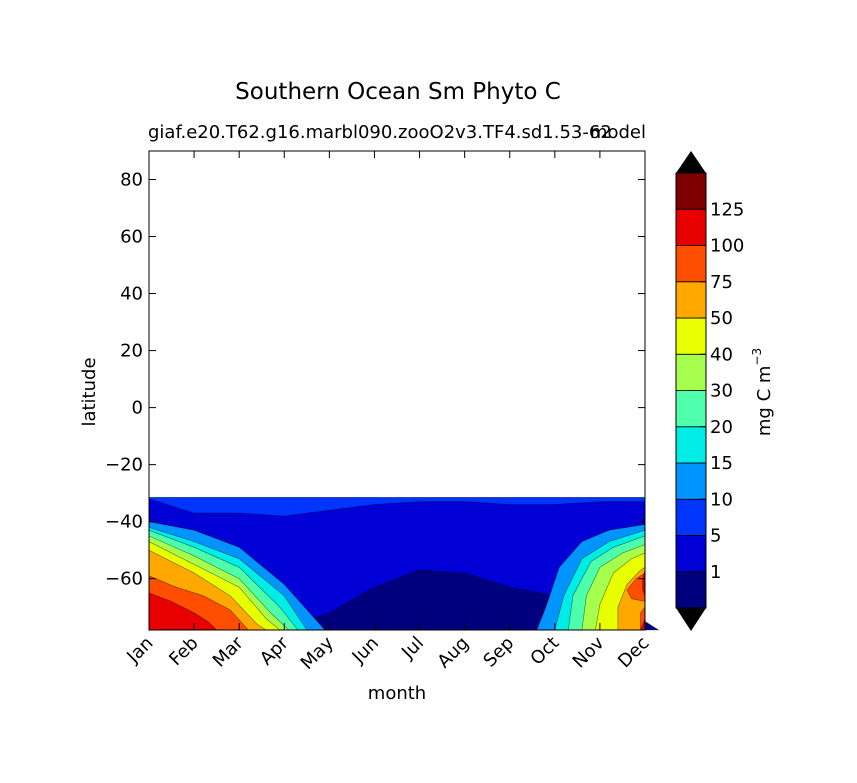 The width and height of the screenshot is (857, 783). I want to click on colorbar-label-text: mg C m, so click(764, 401).